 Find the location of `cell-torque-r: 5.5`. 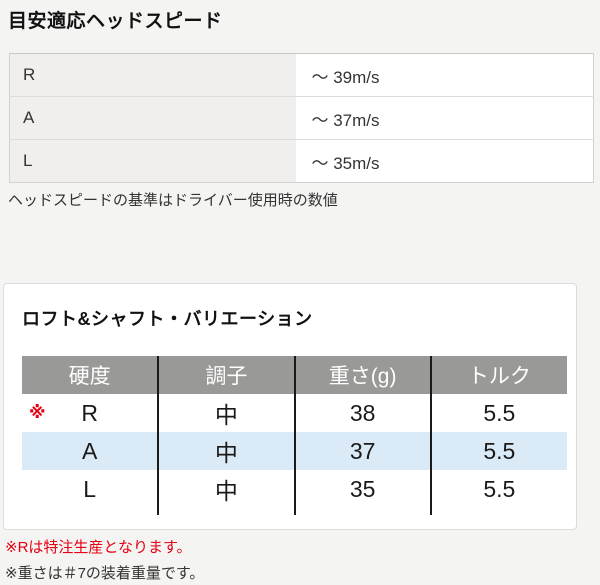

cell-torque-r: 5.5 is located at coordinates (498, 413).